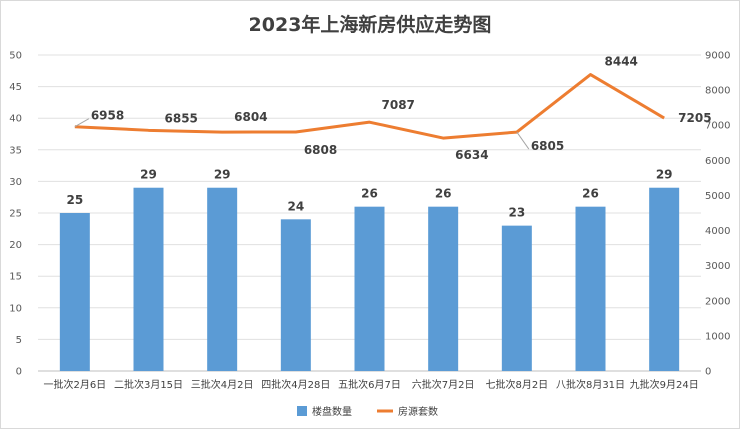 The image size is (740, 432). Describe the element at coordinates (717, 161) in the screenshot. I see `right-tick-label: 6000` at that location.